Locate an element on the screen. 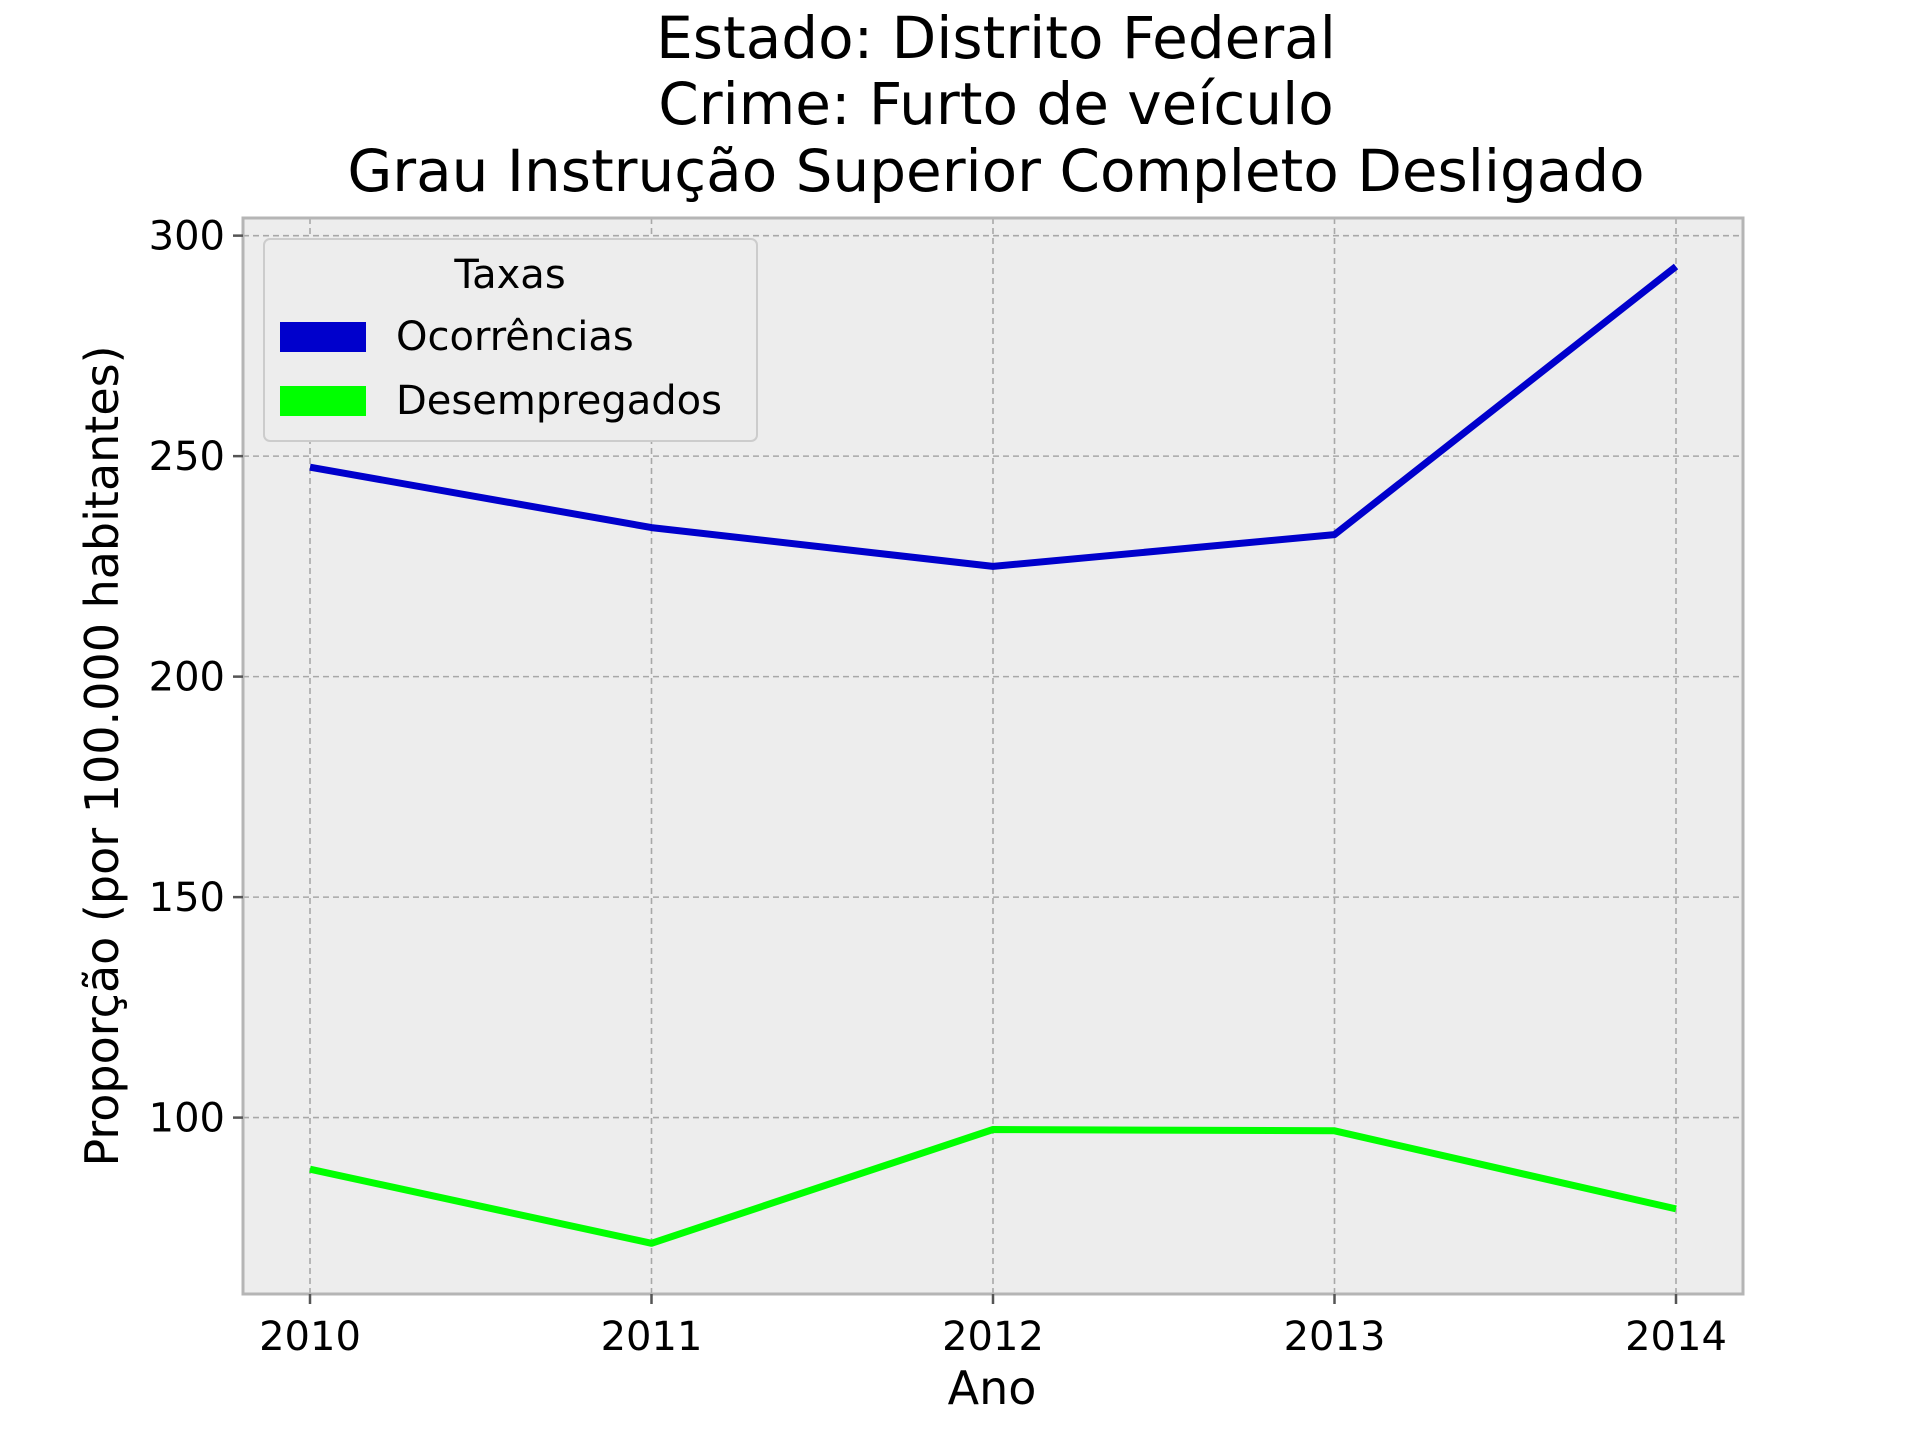  y-tick-label: 150 is located at coordinates (187, 898).